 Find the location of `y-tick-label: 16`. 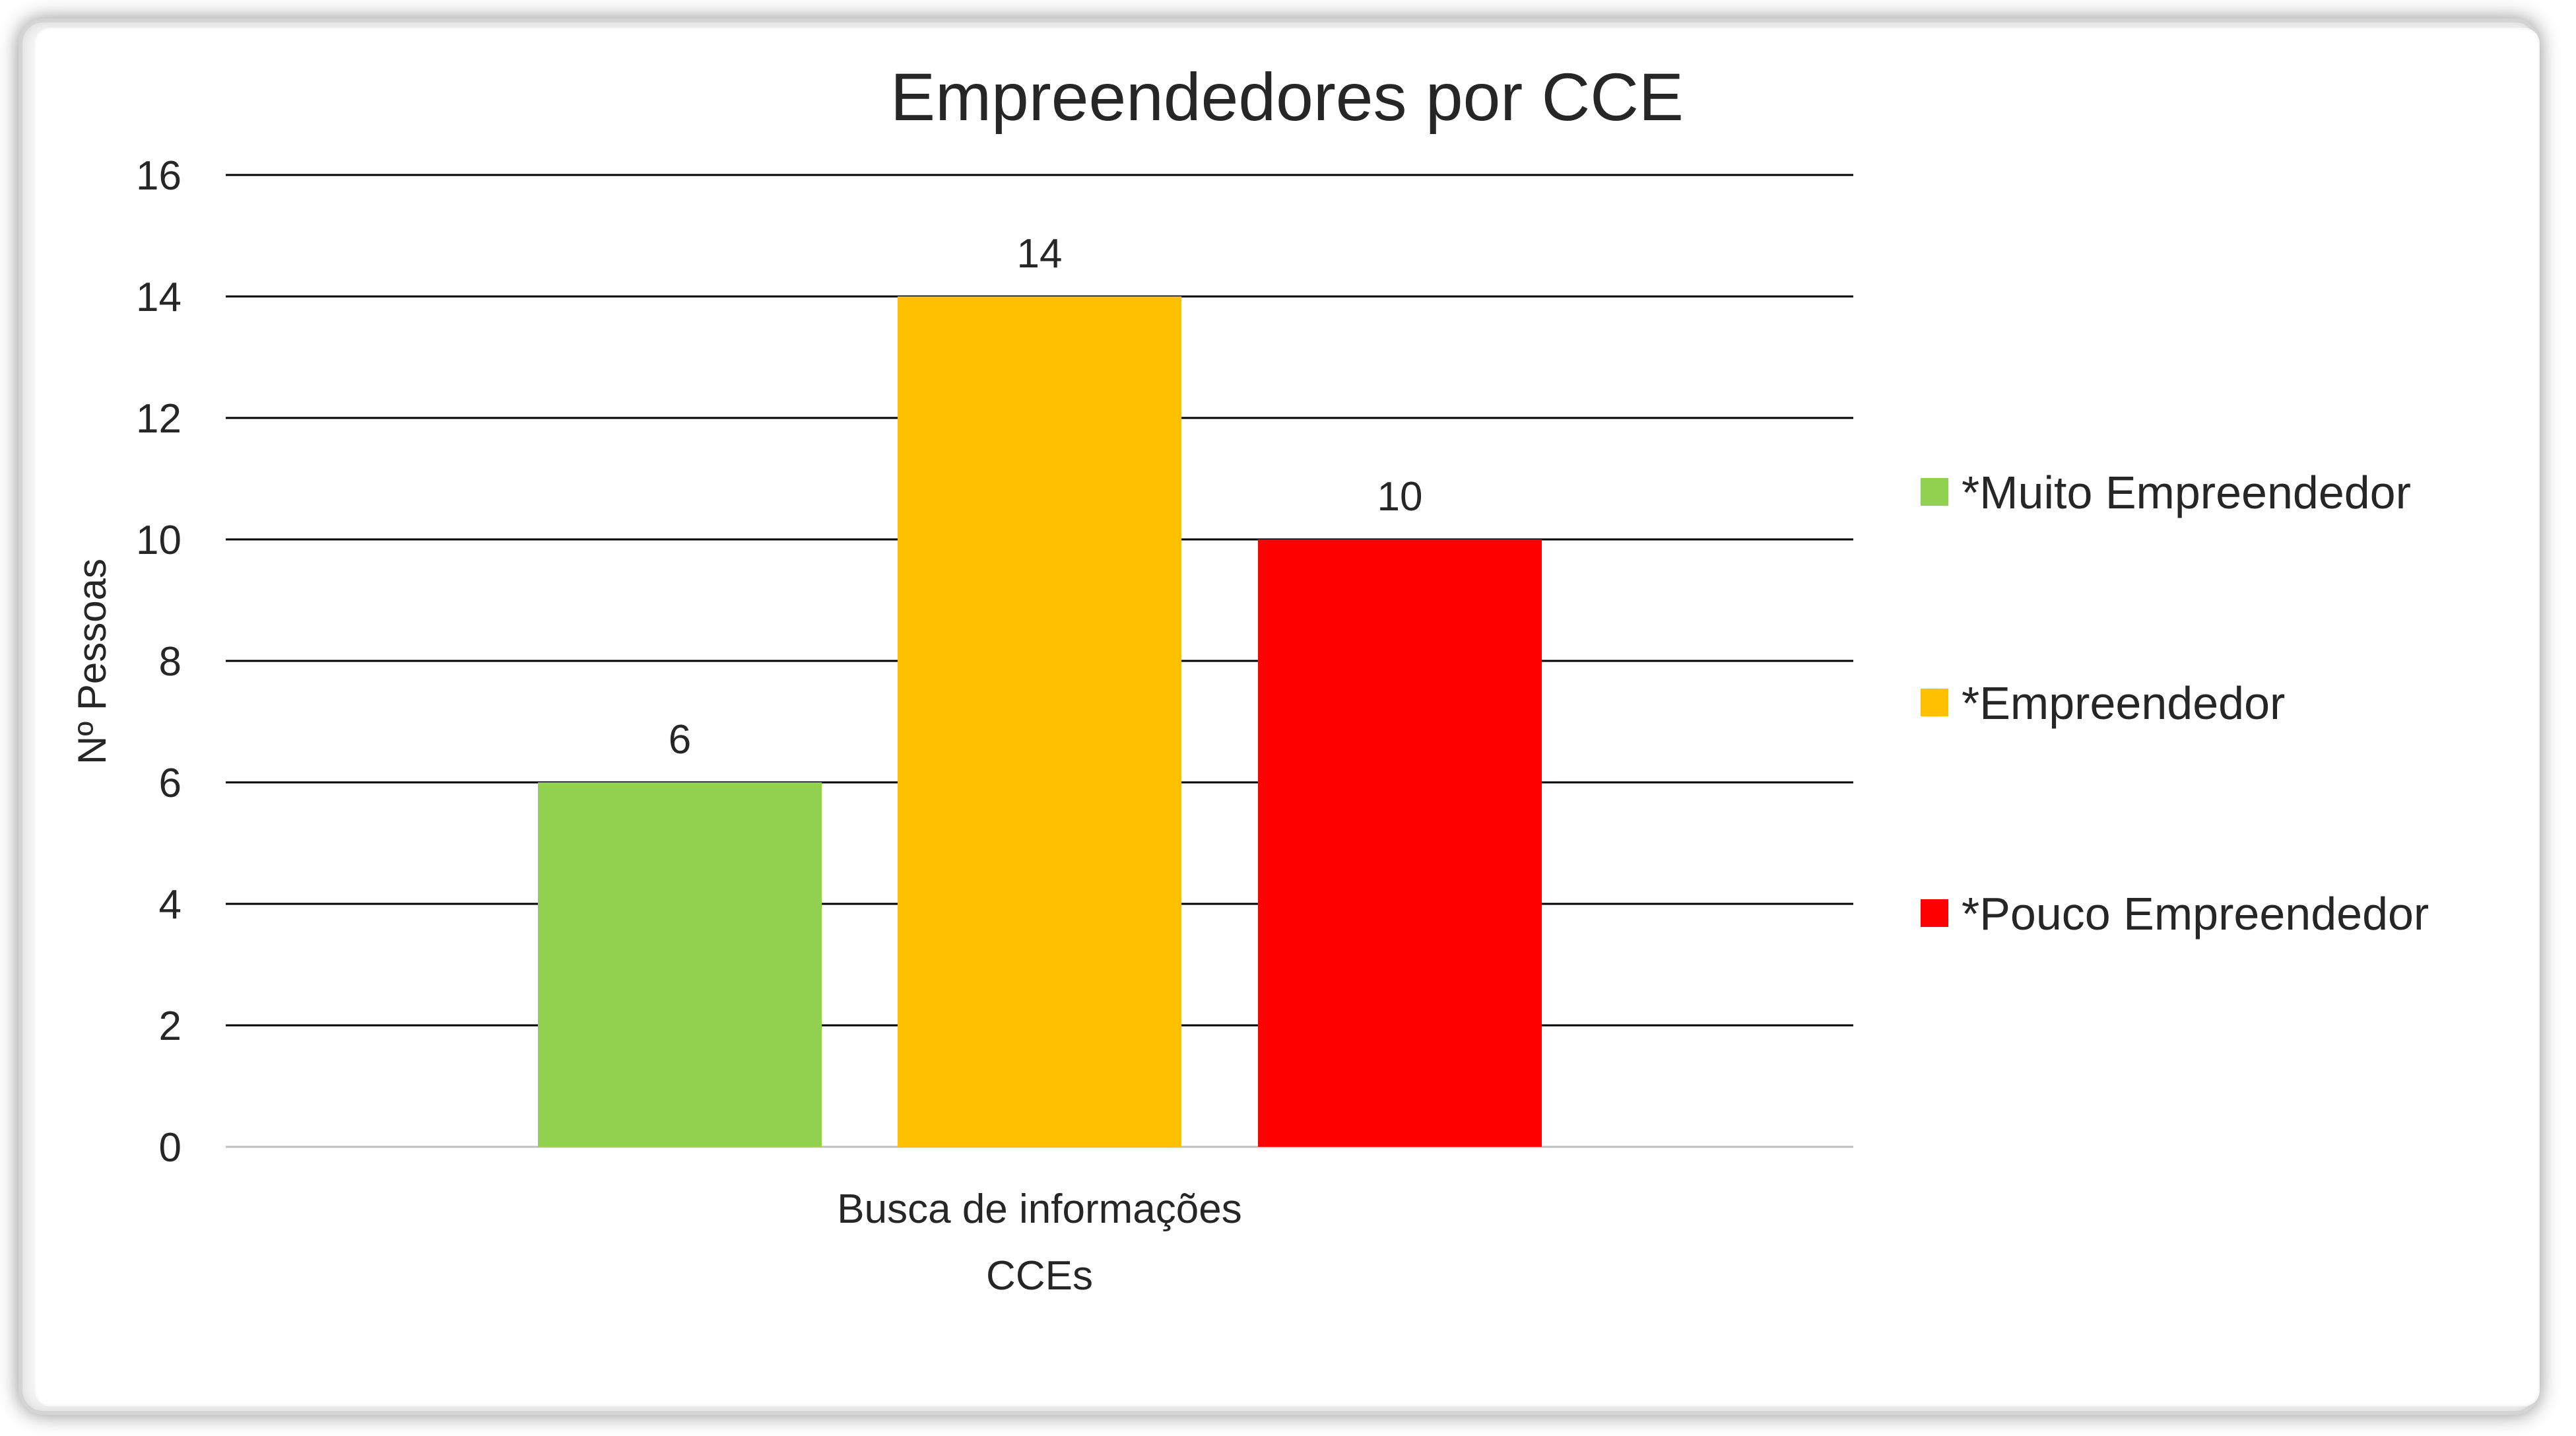

y-tick-label: 16 is located at coordinates (159, 176).